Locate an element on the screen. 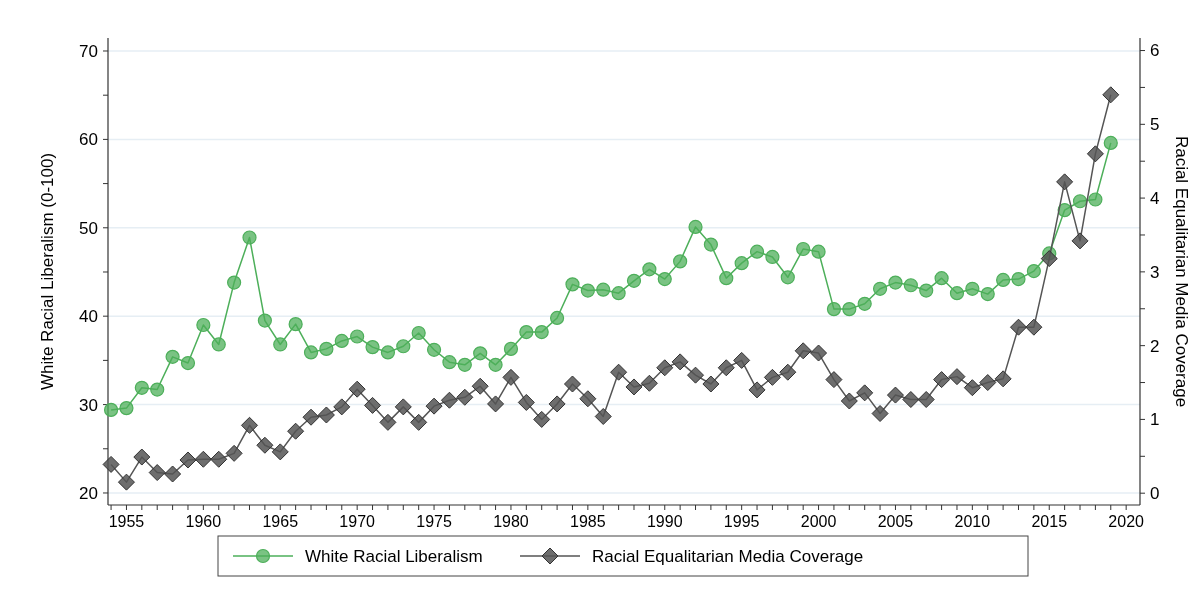  legend-label: White Racial Liberalism is located at coordinates (394, 556).